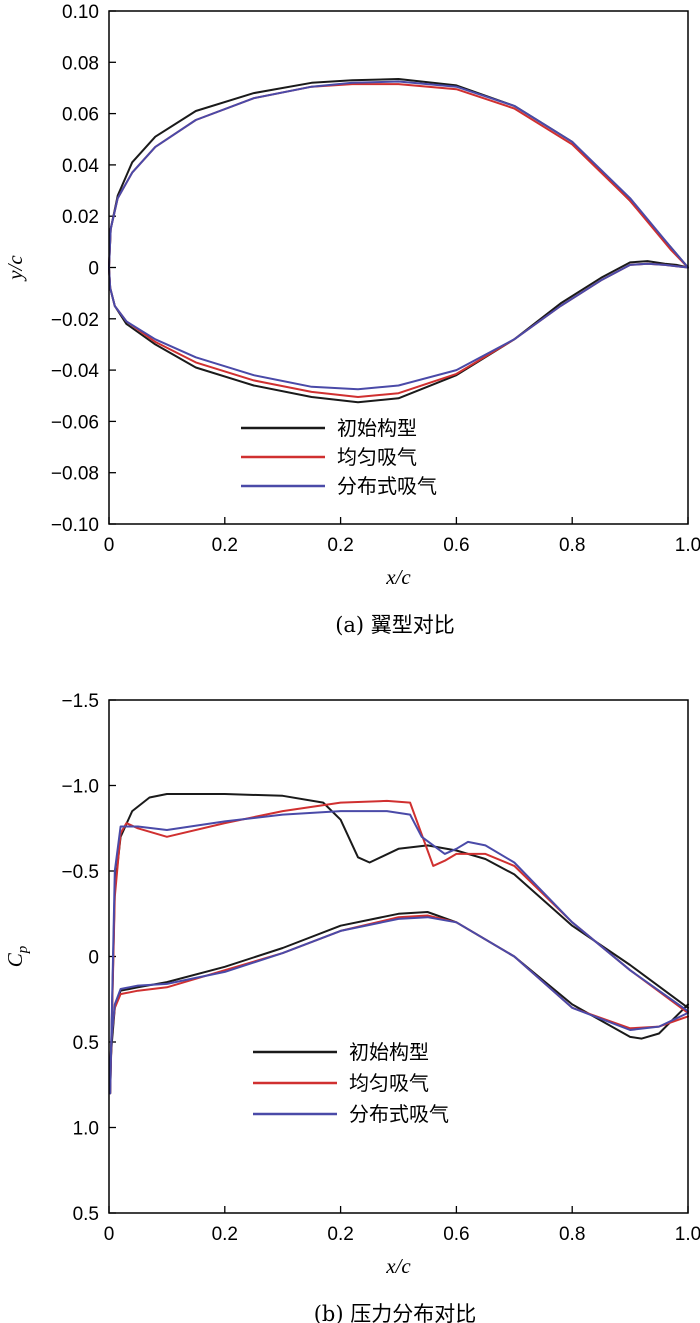 This screenshot has height=1323, width=700. What do you see at coordinates (80, 115) in the screenshot?
I see `y-tick-label: 0.06` at bounding box center [80, 115].